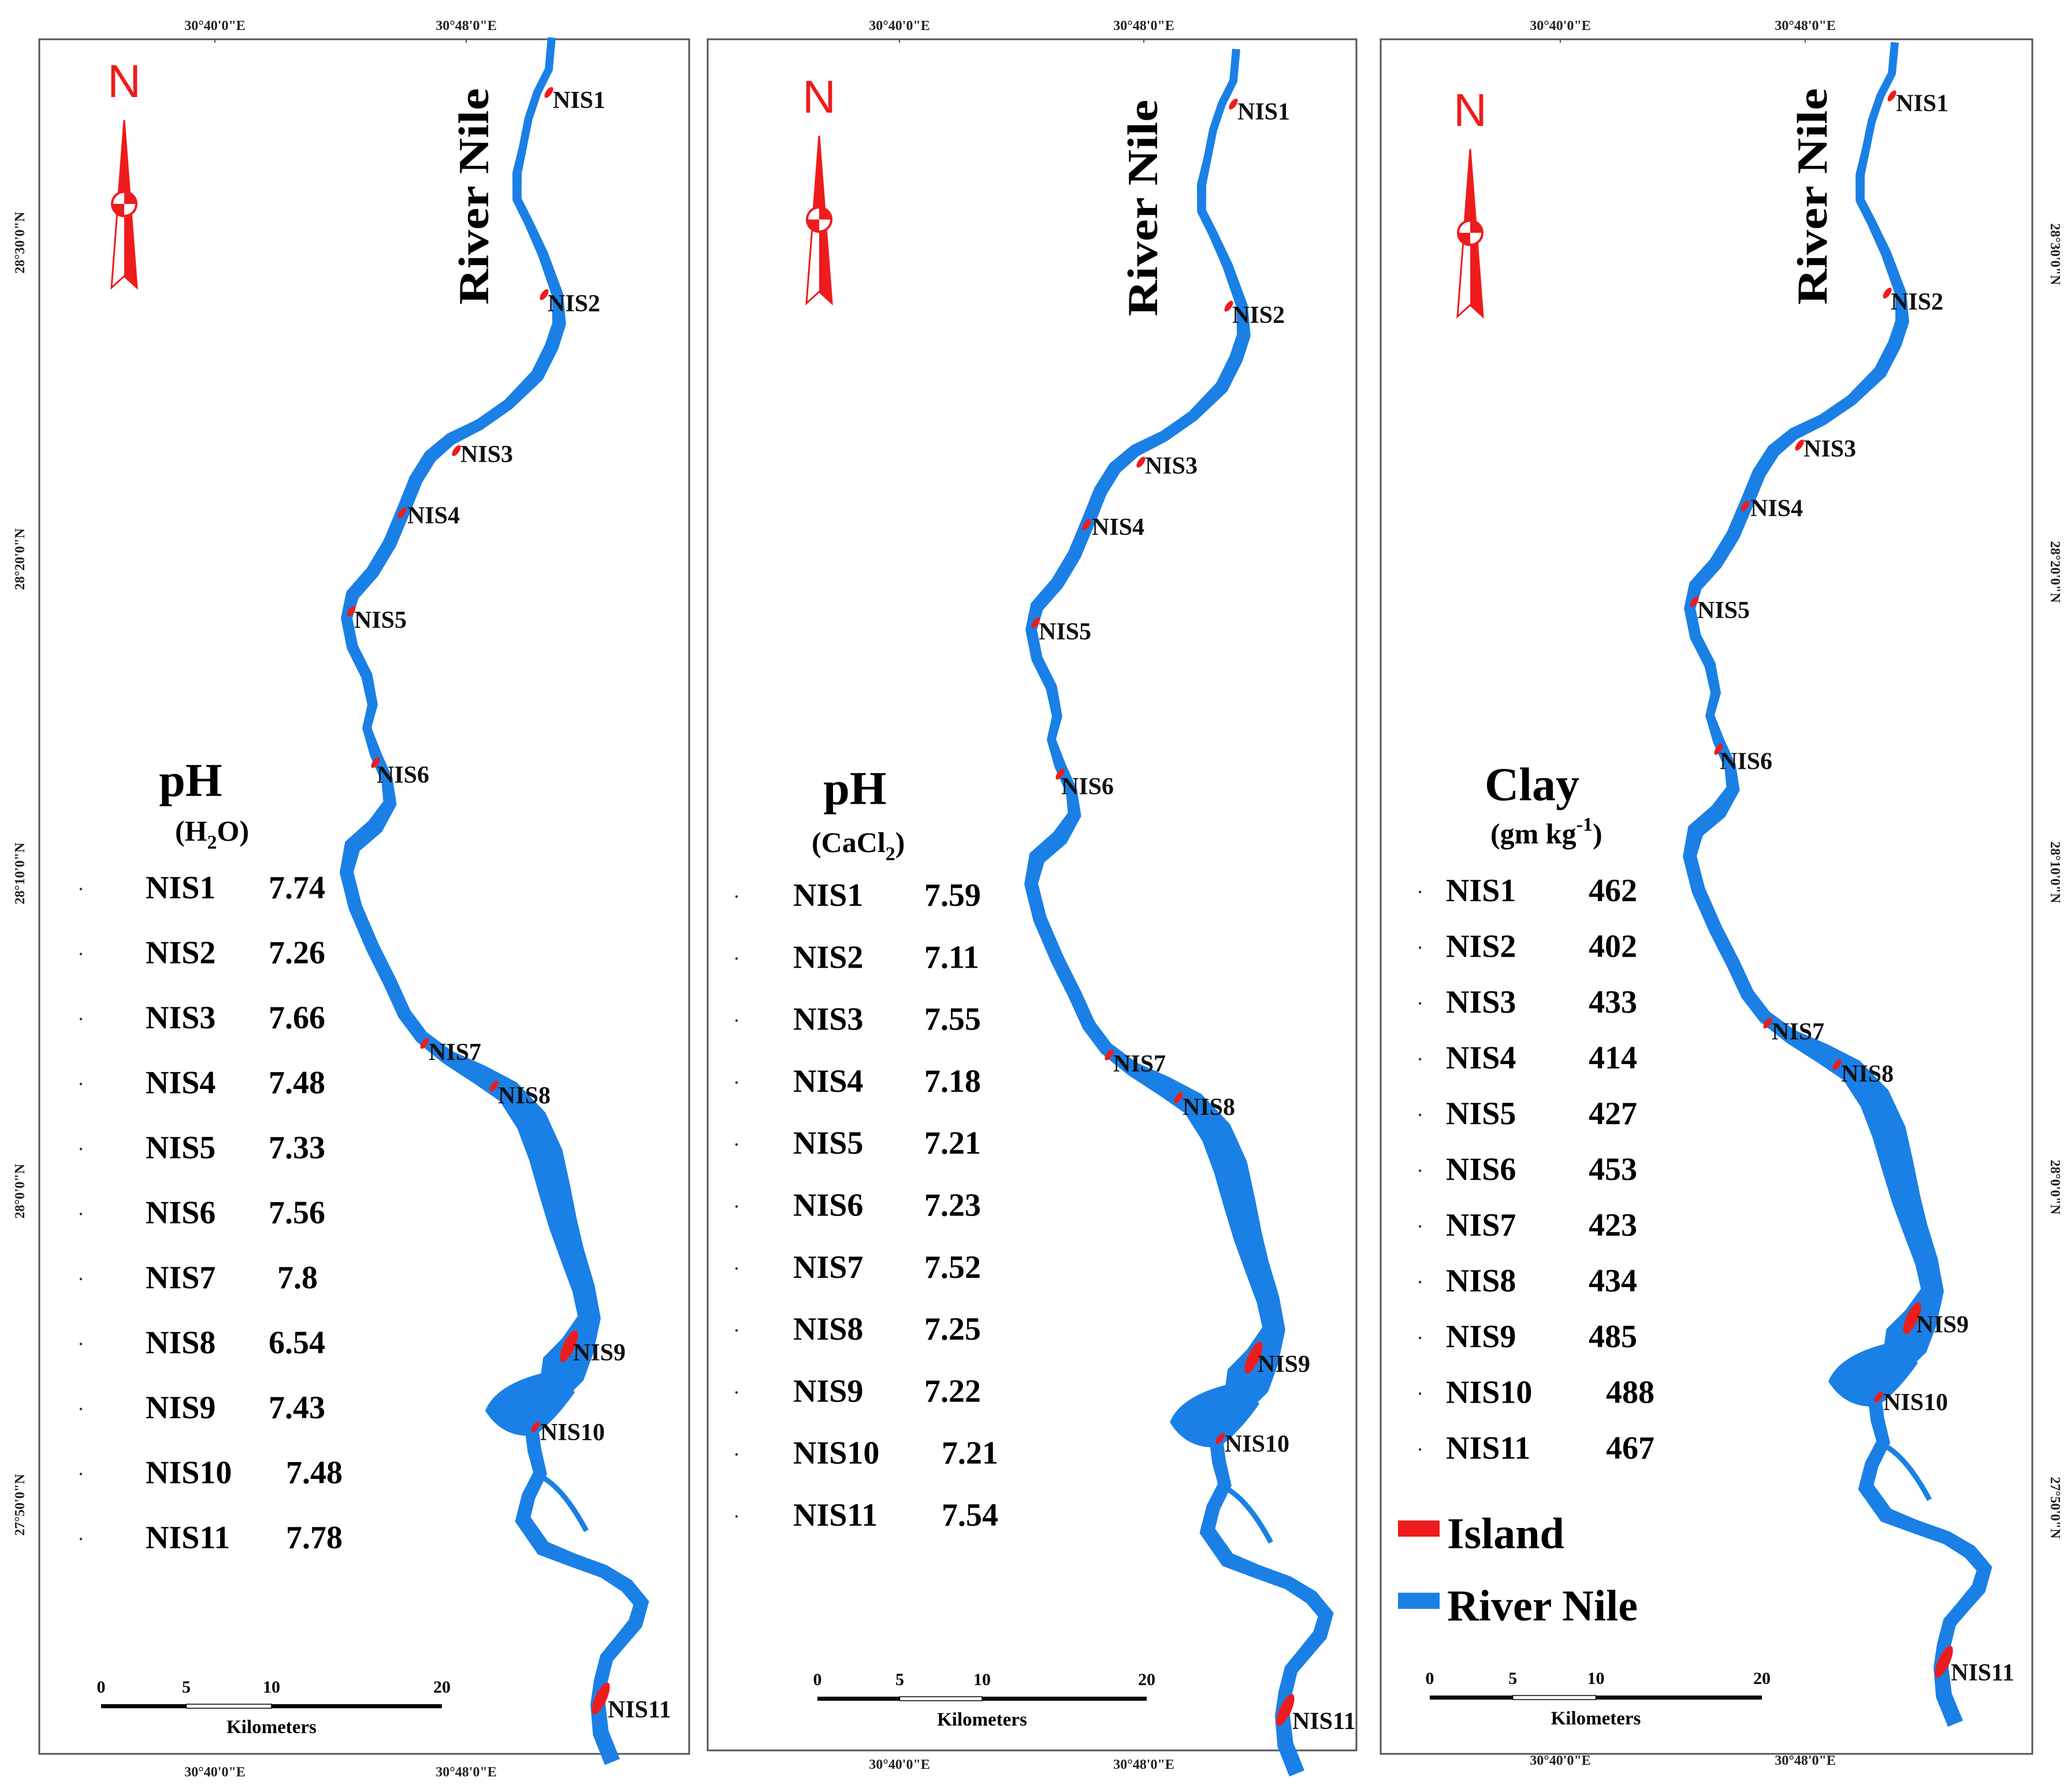 The width and height of the screenshot is (2071, 1792). Describe the element at coordinates (1481, 1058) in the screenshot. I see `table-site-name: NIS4` at that location.